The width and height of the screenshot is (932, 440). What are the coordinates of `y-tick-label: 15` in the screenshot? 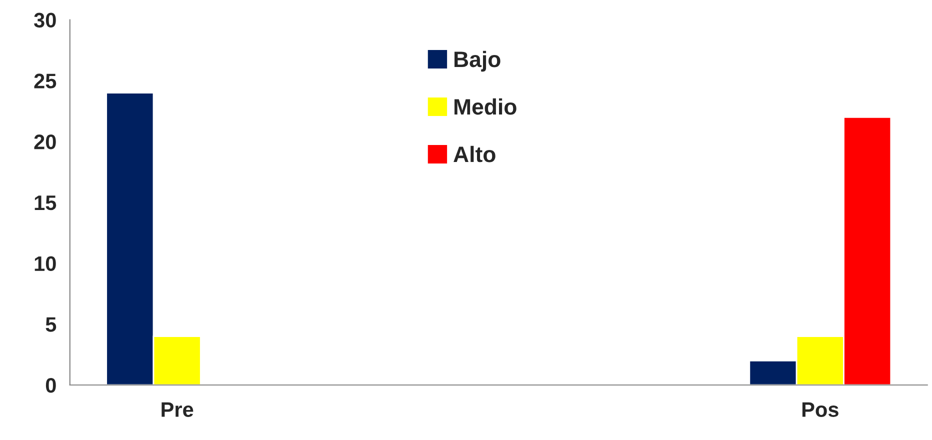 It's located at (45, 203).